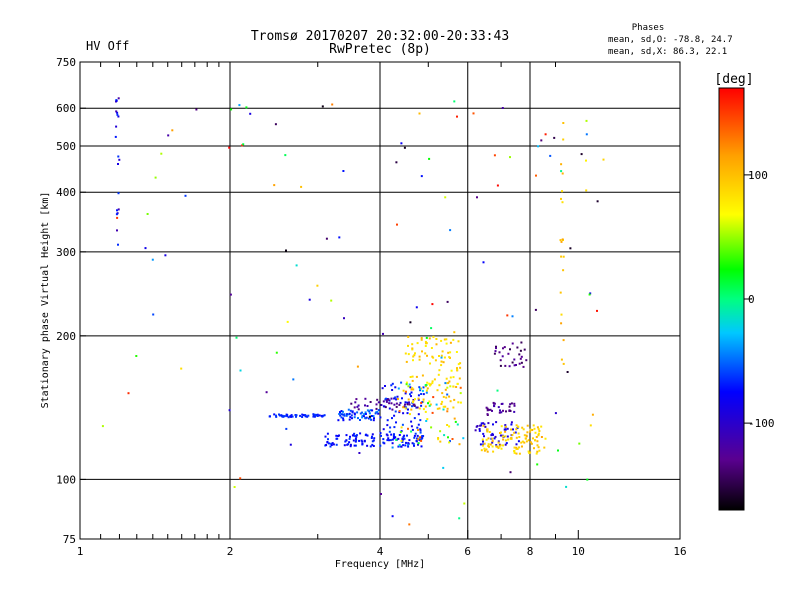 The height and width of the screenshot is (600, 800). I want to click on y-tick-label: 500, so click(66, 146).